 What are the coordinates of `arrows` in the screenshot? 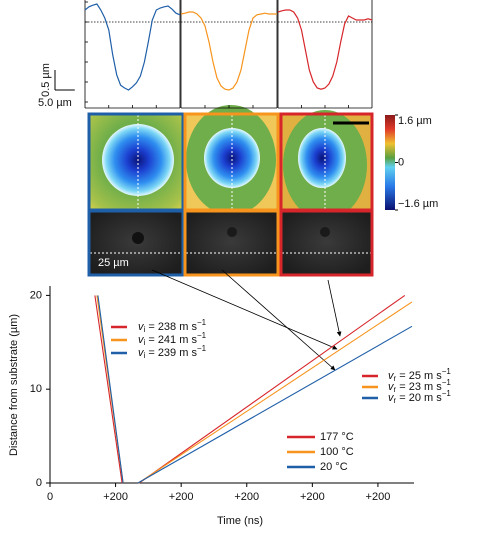 It's located at (246, 320).